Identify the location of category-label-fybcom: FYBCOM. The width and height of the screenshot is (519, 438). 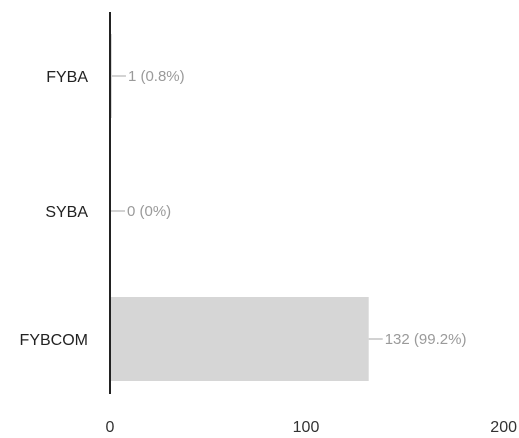
(54, 340).